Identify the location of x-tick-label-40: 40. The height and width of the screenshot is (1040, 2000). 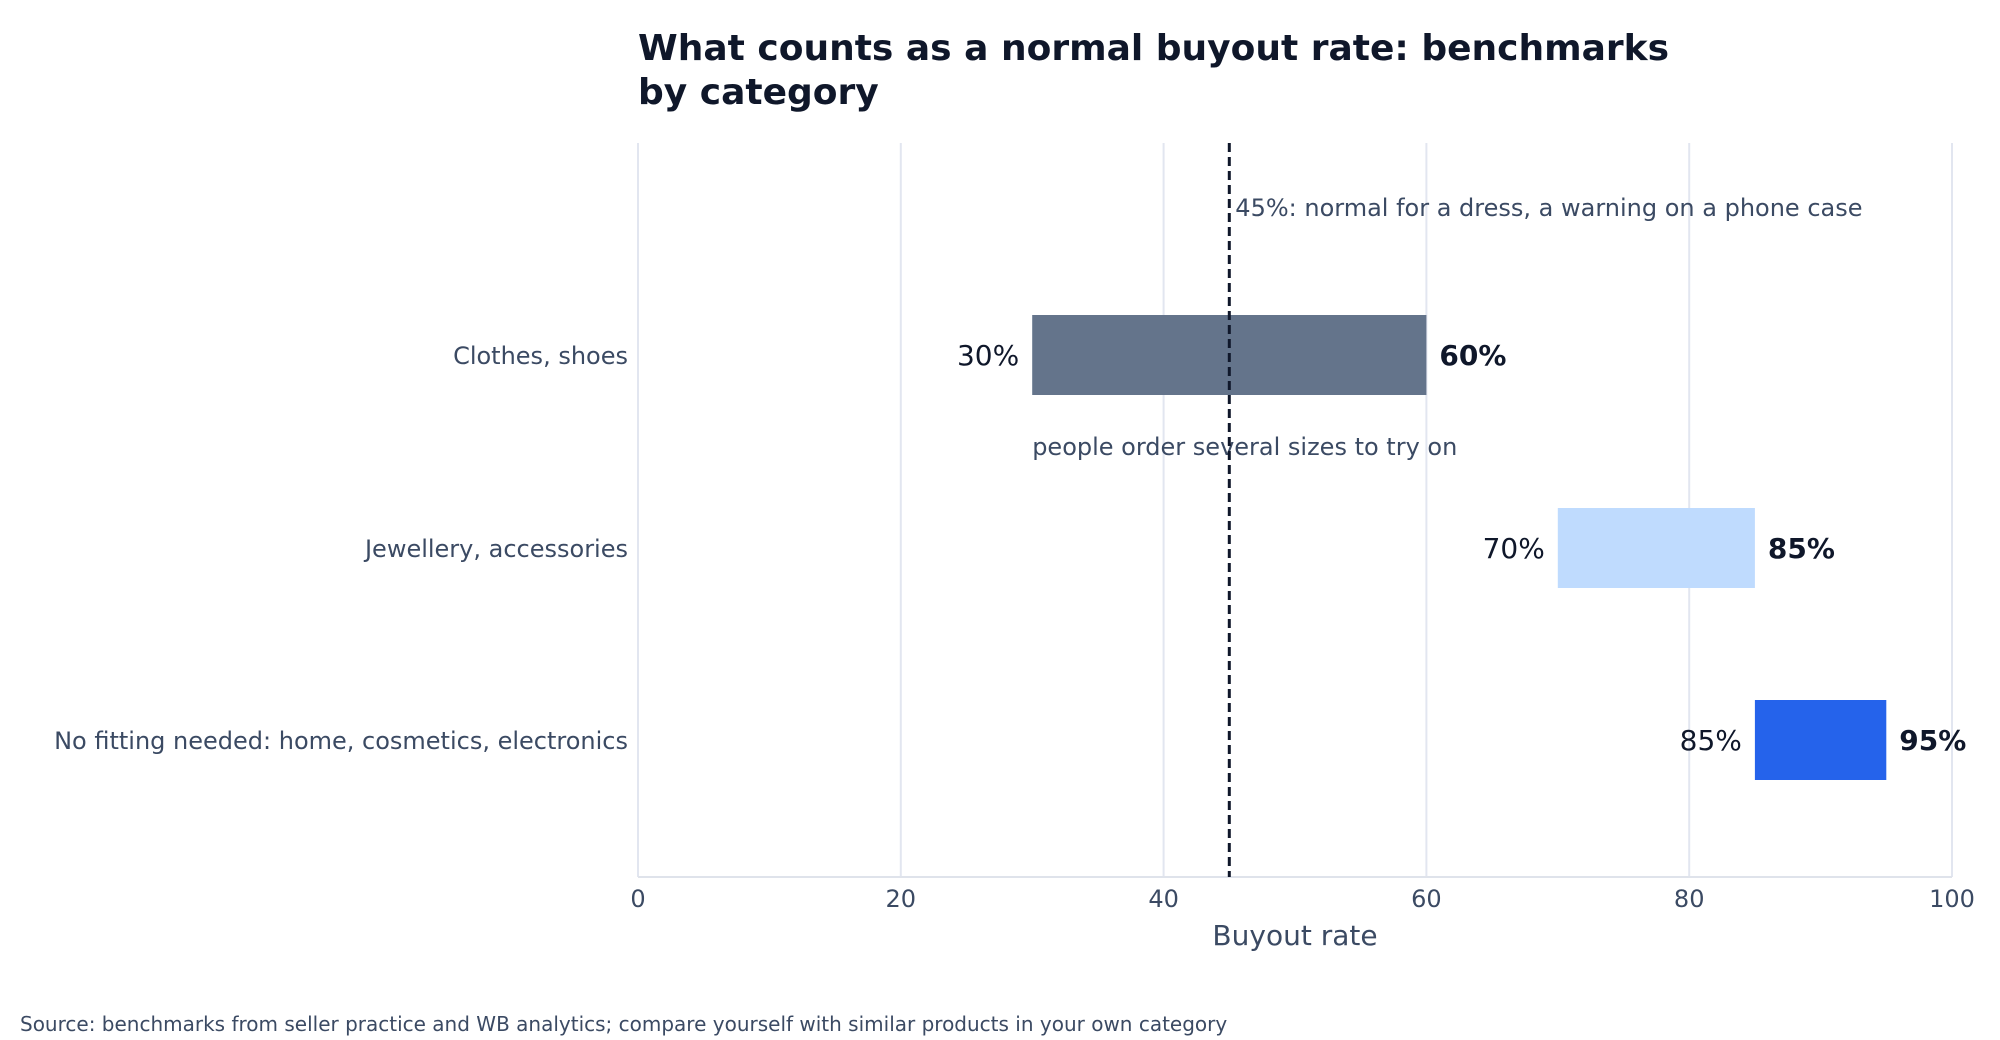
(1163, 899).